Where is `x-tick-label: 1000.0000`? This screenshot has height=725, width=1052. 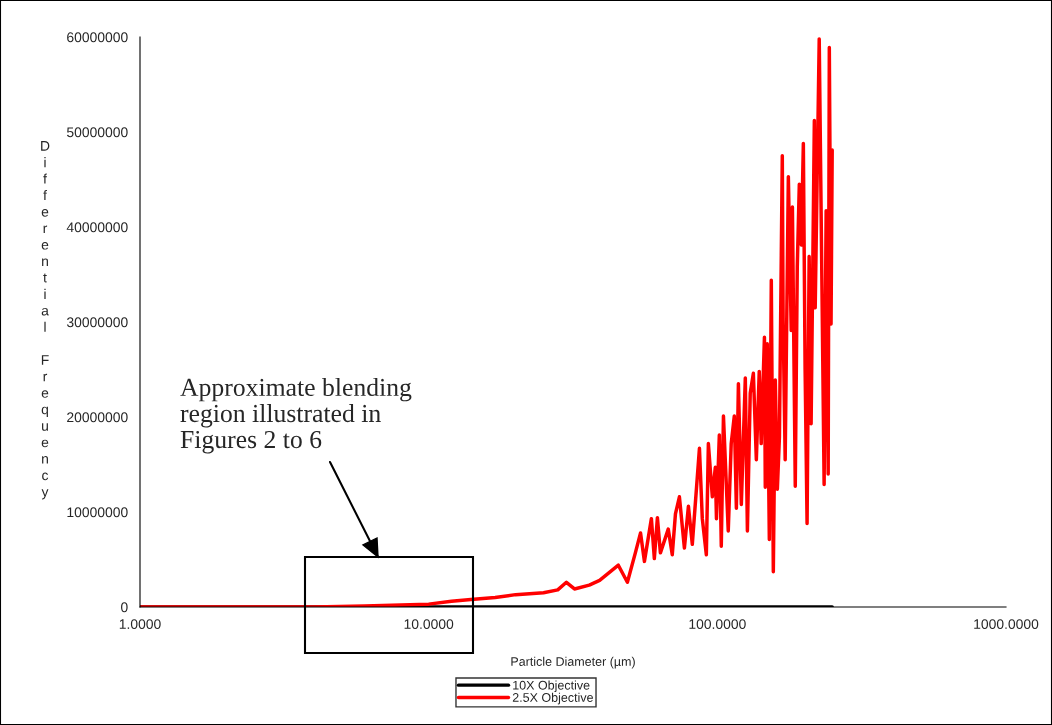 x-tick-label: 1000.0000 is located at coordinates (1006, 624).